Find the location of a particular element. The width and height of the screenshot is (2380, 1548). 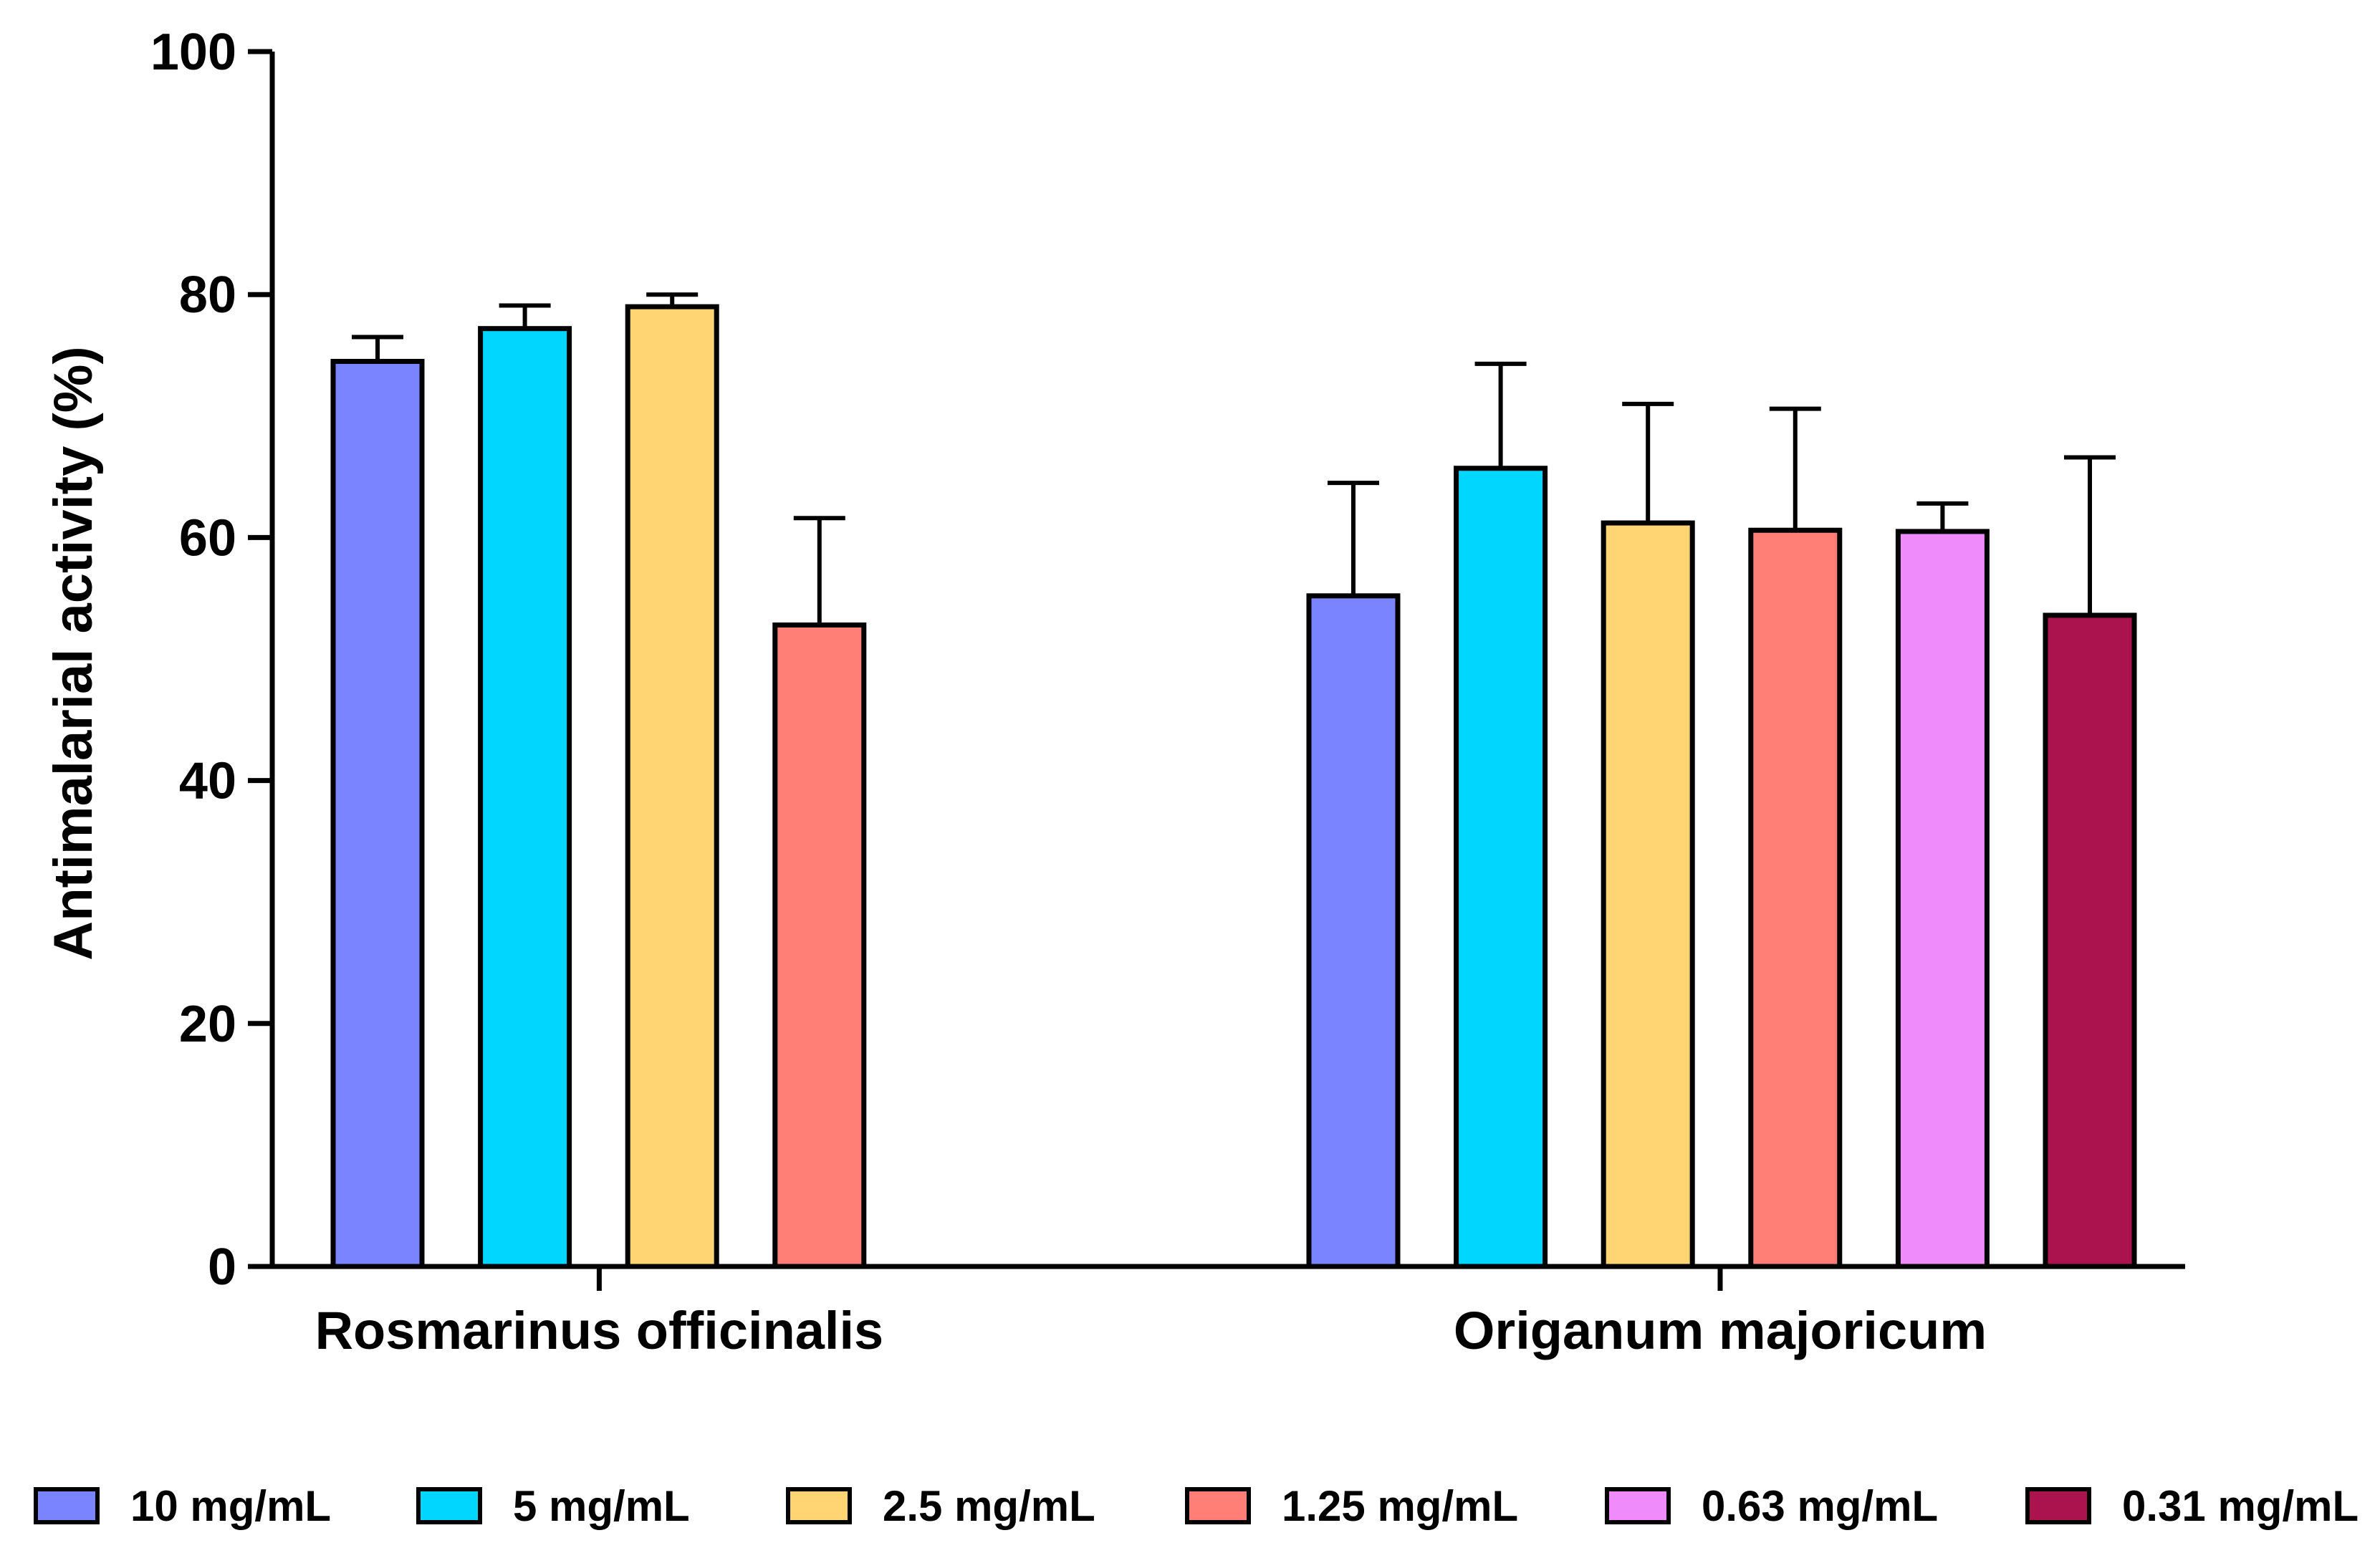

y-tick-label: 60 is located at coordinates (207, 538).